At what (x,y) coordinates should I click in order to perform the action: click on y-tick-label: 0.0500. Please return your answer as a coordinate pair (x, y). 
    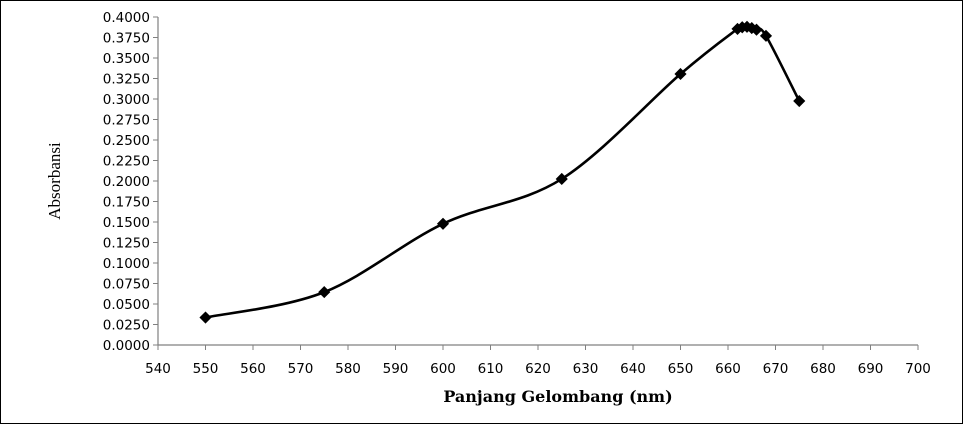
    Looking at the image, I should click on (126, 305).